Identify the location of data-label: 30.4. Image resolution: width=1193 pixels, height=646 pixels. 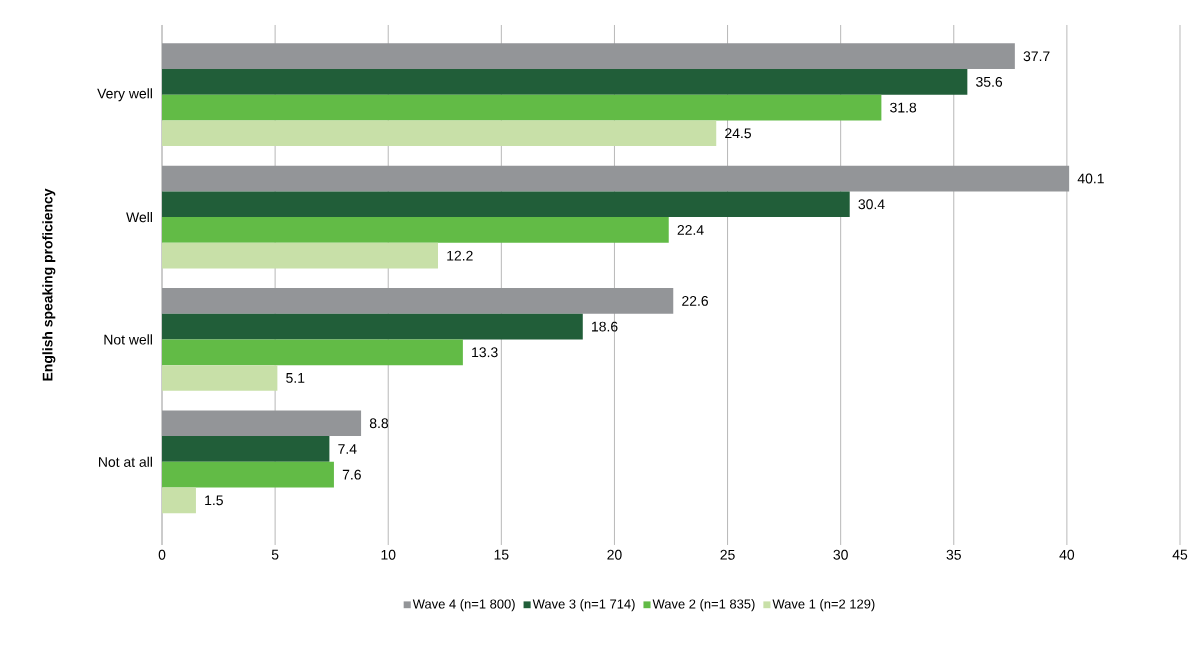
(871, 204).